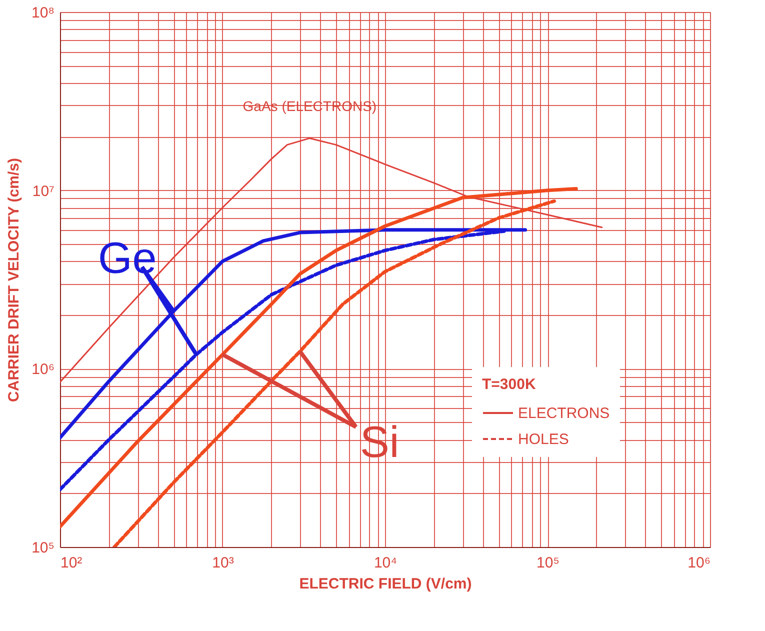 The height and width of the screenshot is (631, 765). What do you see at coordinates (699, 563) in the screenshot?
I see `x-tick-label: 10⁶` at bounding box center [699, 563].